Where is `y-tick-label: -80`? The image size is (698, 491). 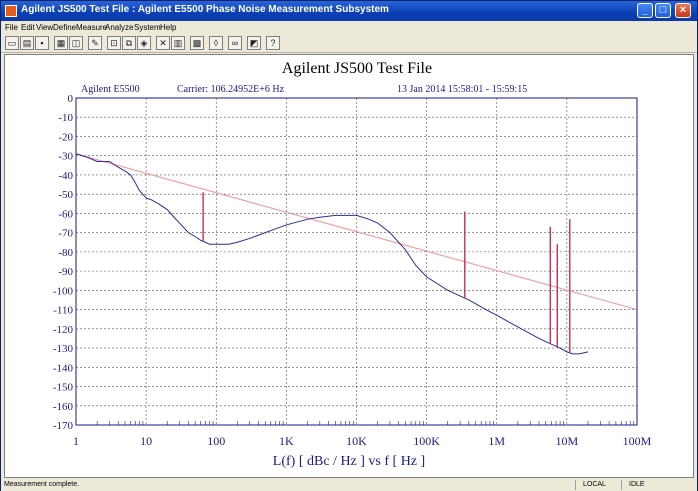
y-tick-label: -80 is located at coordinates (65, 253).